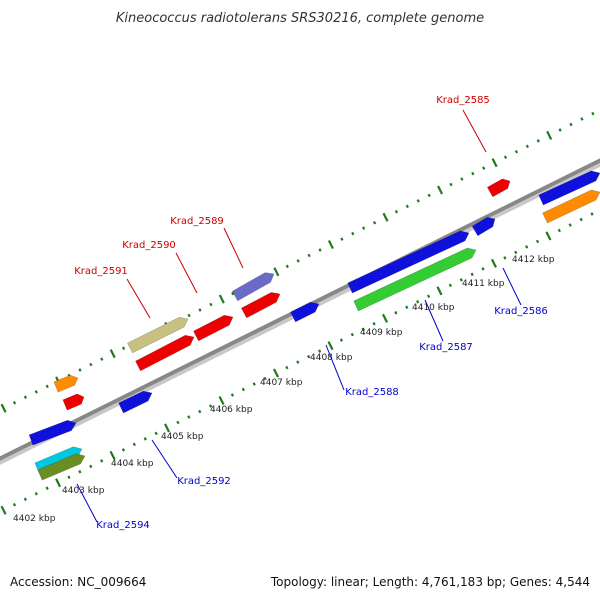 Image resolution: width=600 pixels, height=600 pixels. What do you see at coordinates (204, 481) in the screenshot?
I see `gene-label: Krad_2592` at bounding box center [204, 481].